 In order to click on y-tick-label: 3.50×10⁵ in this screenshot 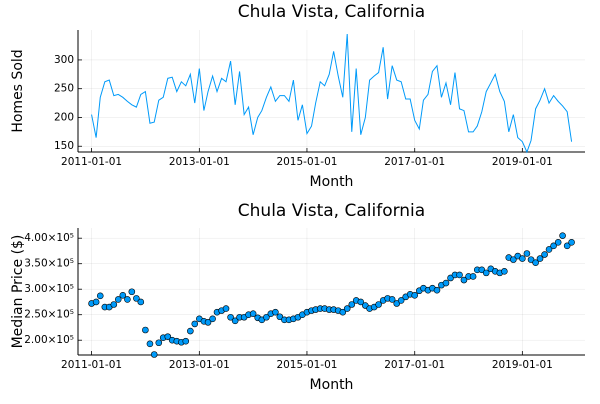, I will do `click(49, 264)`.